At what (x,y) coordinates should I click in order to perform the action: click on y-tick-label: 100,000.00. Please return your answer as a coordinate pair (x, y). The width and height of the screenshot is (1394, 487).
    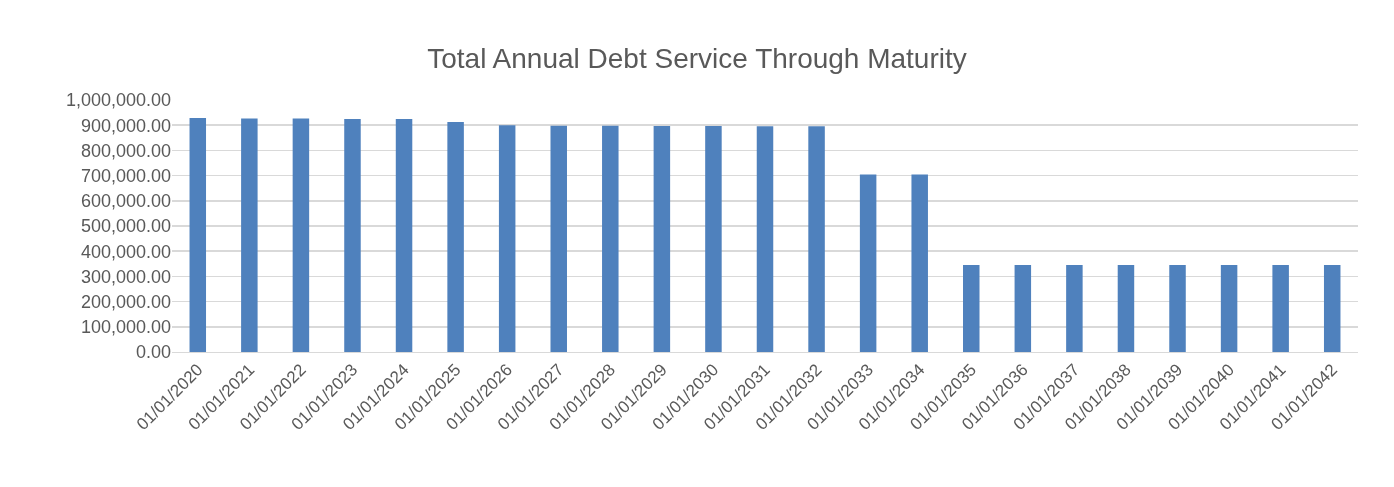
    Looking at the image, I should click on (125, 327).